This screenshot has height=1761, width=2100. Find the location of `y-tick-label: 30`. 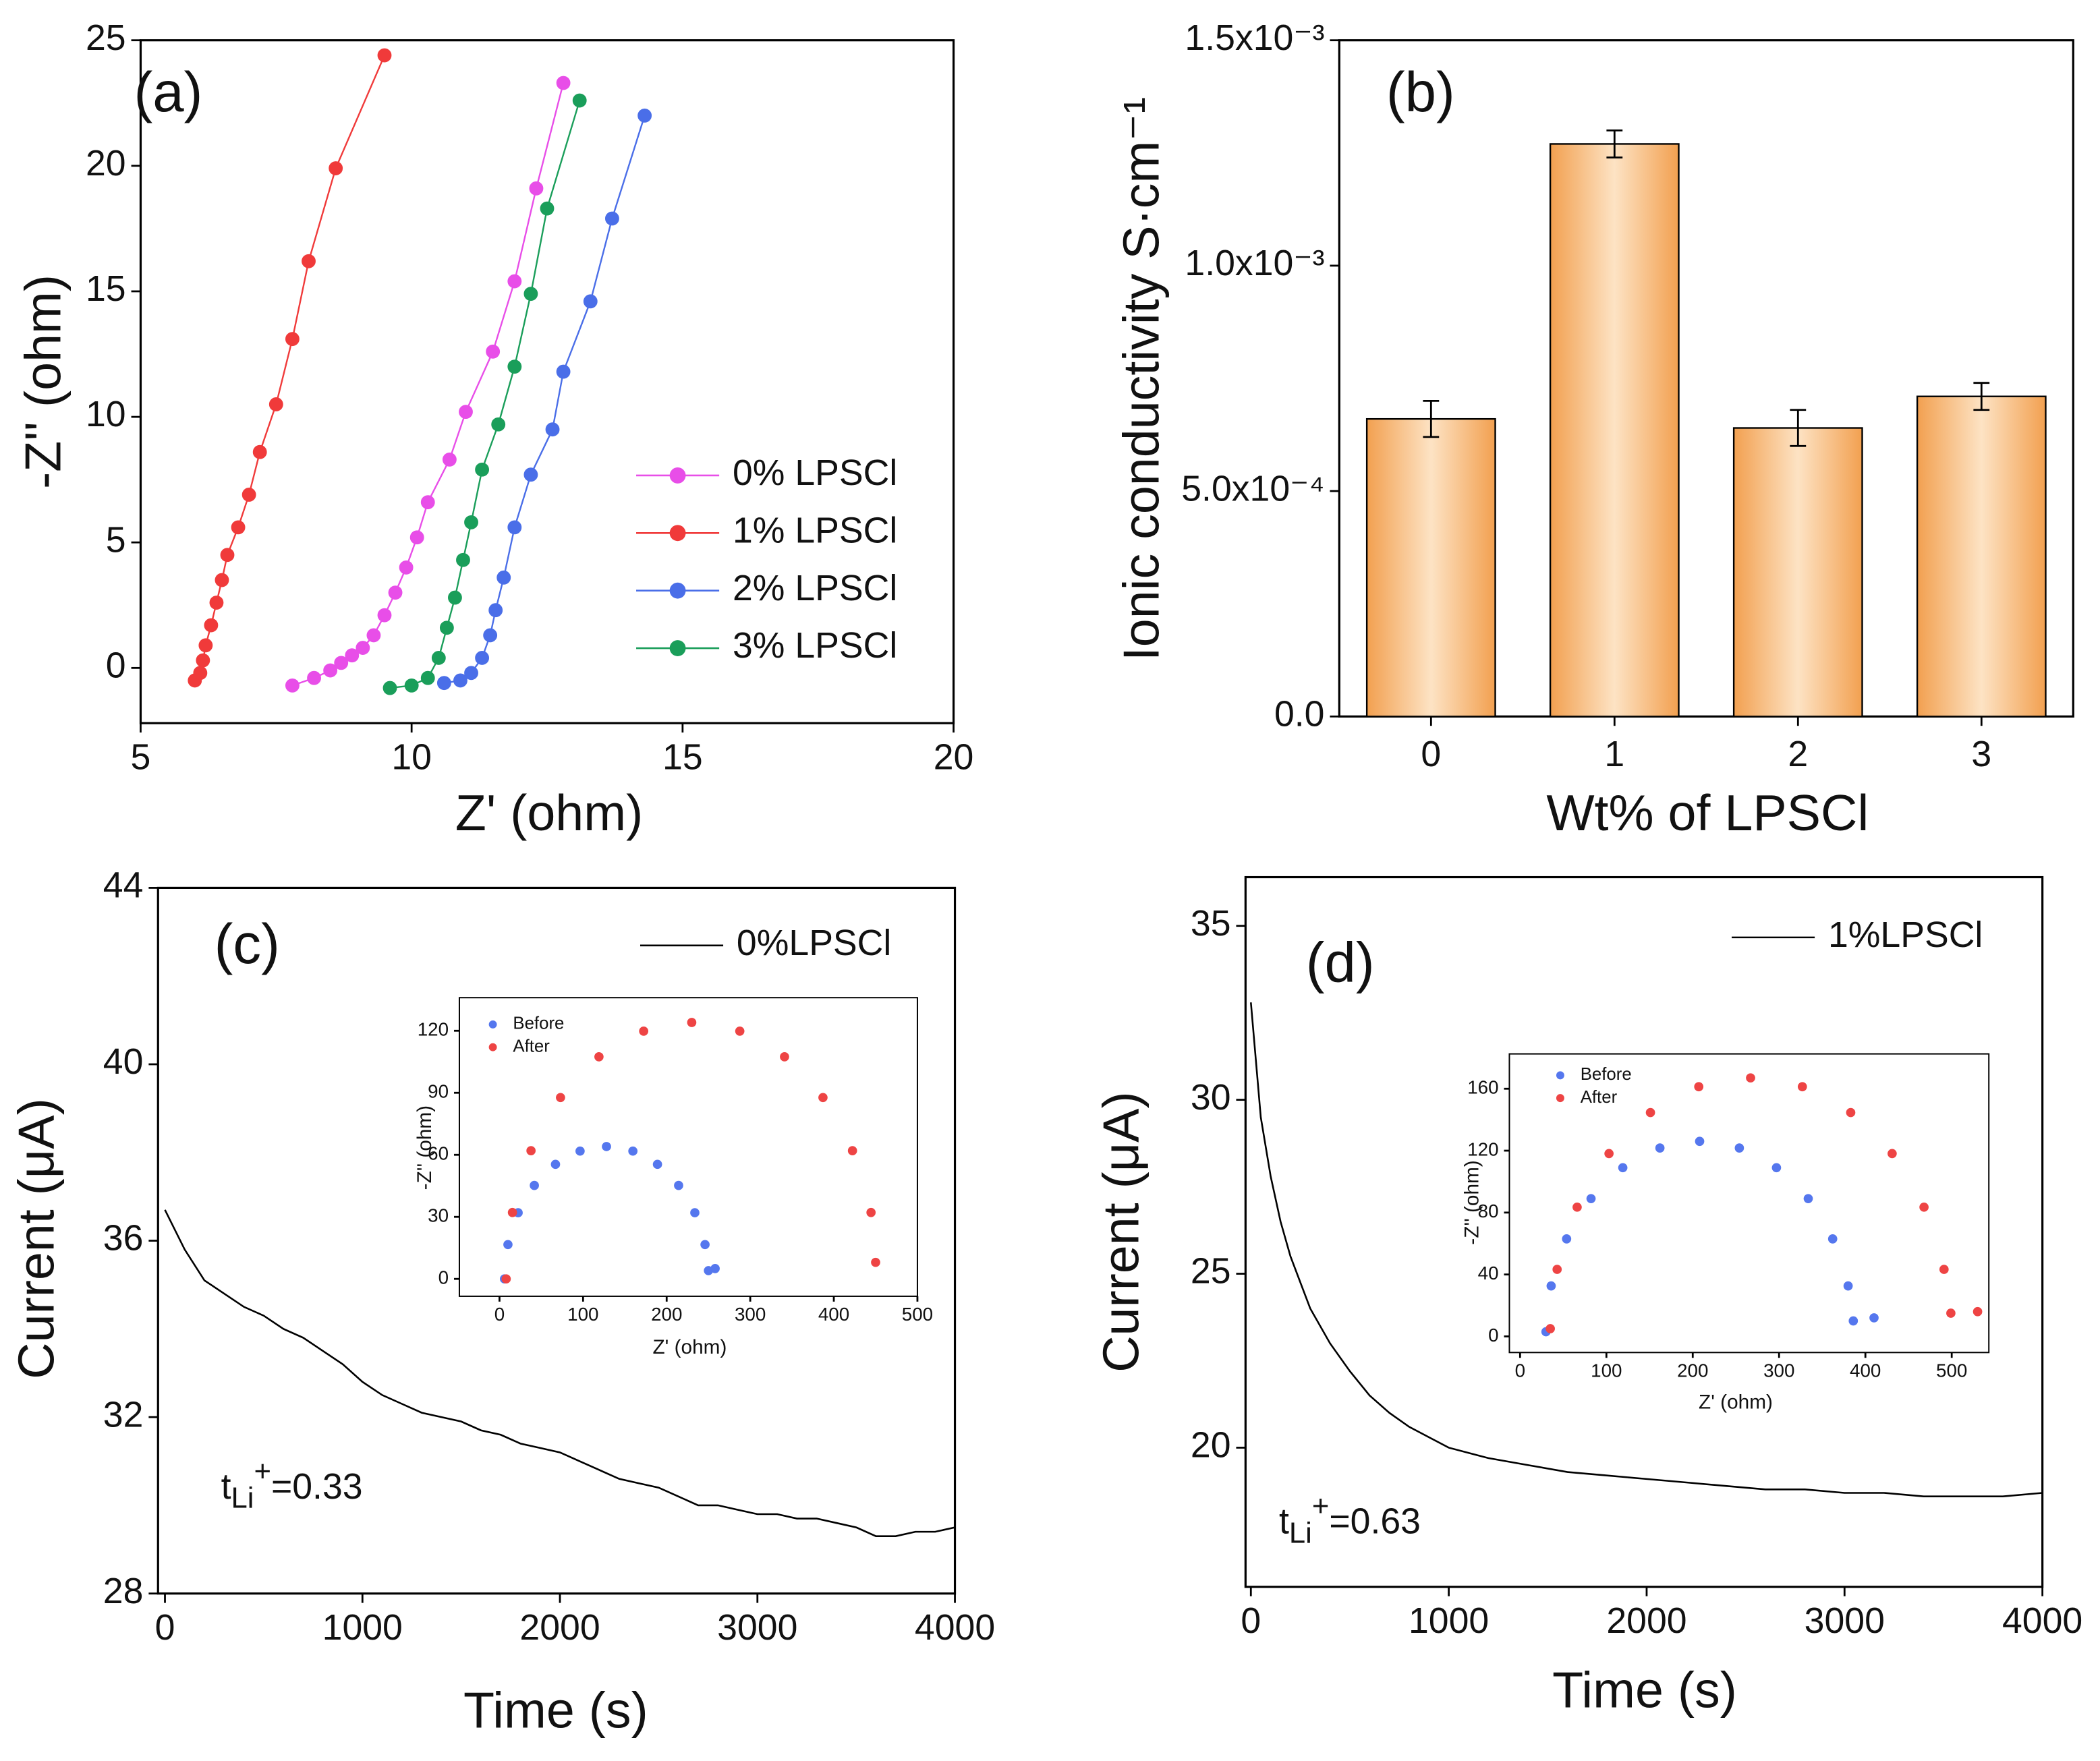

y-tick-label: 30 is located at coordinates (438, 1215).